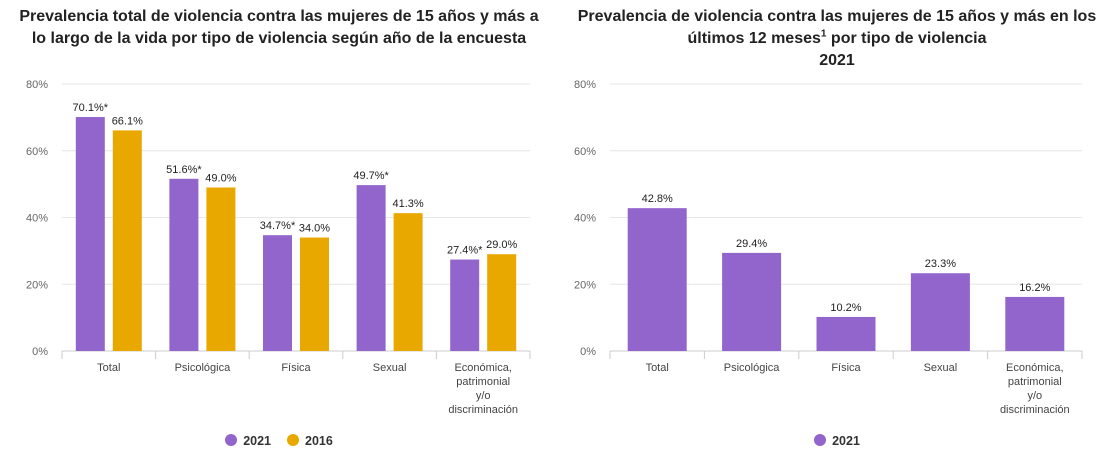  What do you see at coordinates (319, 441) in the screenshot?
I see `legend-label: 2016` at bounding box center [319, 441].